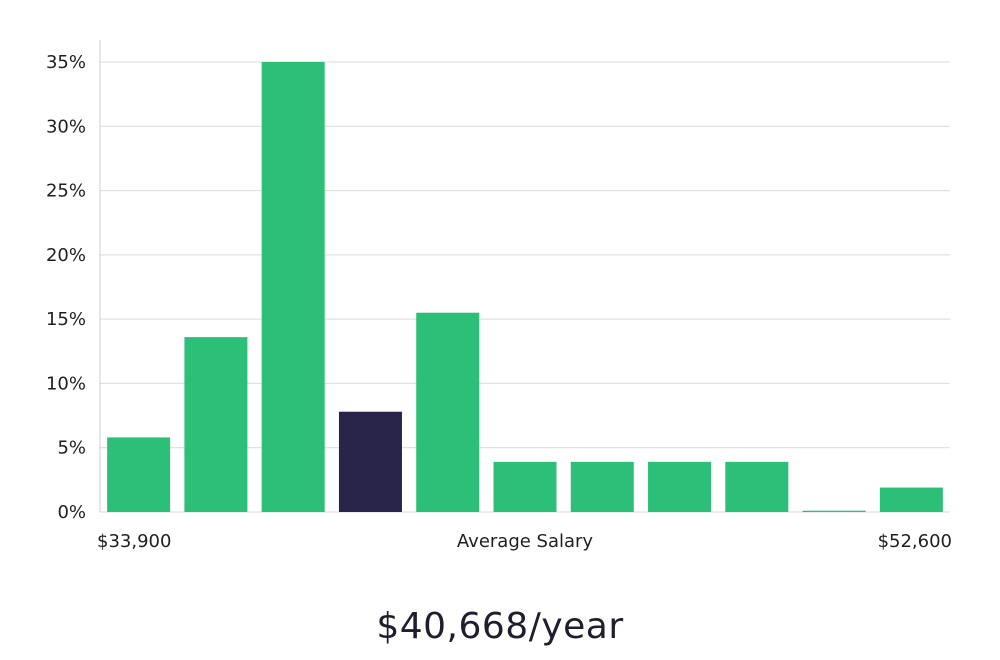 The image size is (1000, 660). I want to click on y-tick-label: 35%, so click(66, 62).